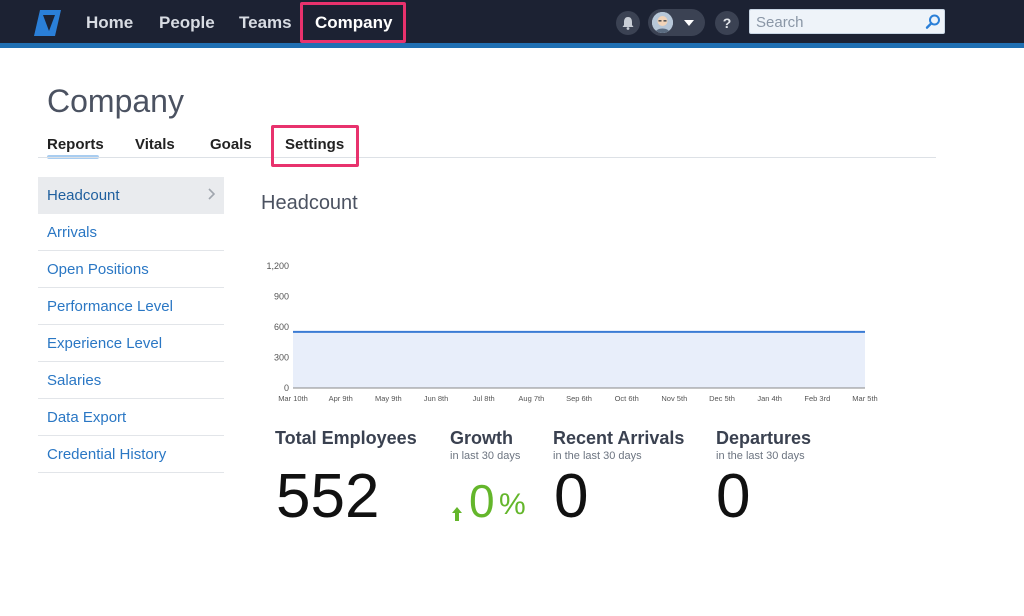  I want to click on chevron-right-icon, so click(211, 194).